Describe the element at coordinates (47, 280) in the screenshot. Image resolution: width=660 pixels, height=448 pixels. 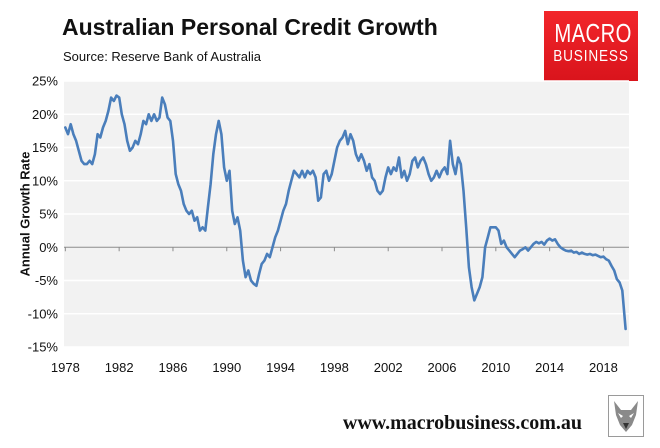
I see `y-tick-label: -5%` at that location.